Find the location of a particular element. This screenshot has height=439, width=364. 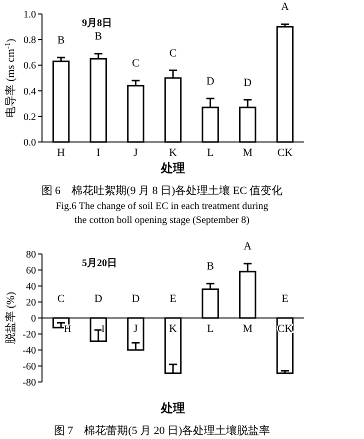

y-tick-label: 0.8 is located at coordinates (30, 40).